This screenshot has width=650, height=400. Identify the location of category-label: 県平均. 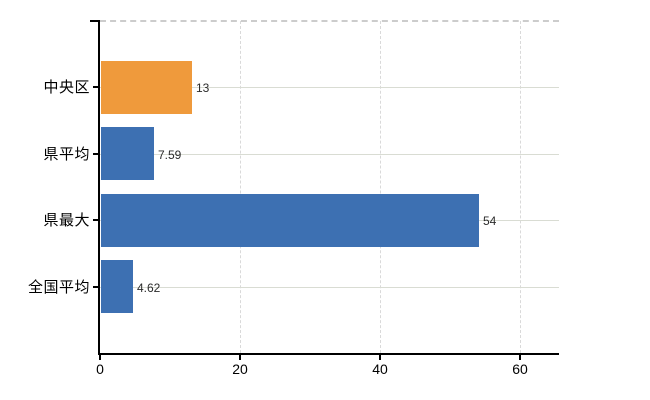
(66, 154).